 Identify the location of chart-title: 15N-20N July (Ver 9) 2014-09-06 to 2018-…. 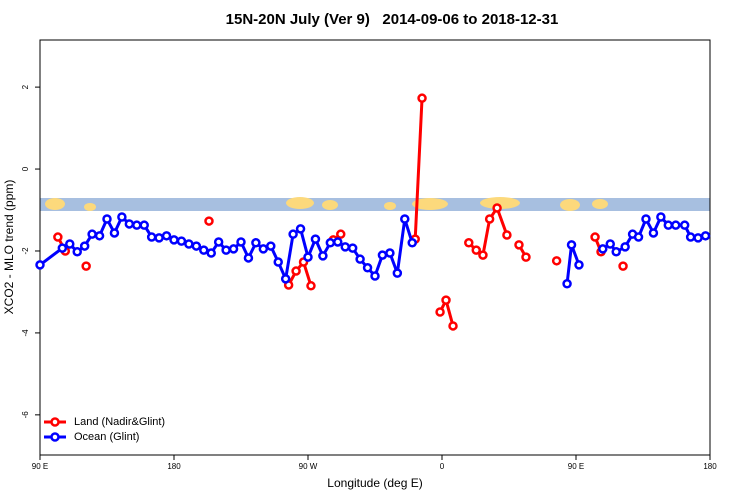
(392, 19).